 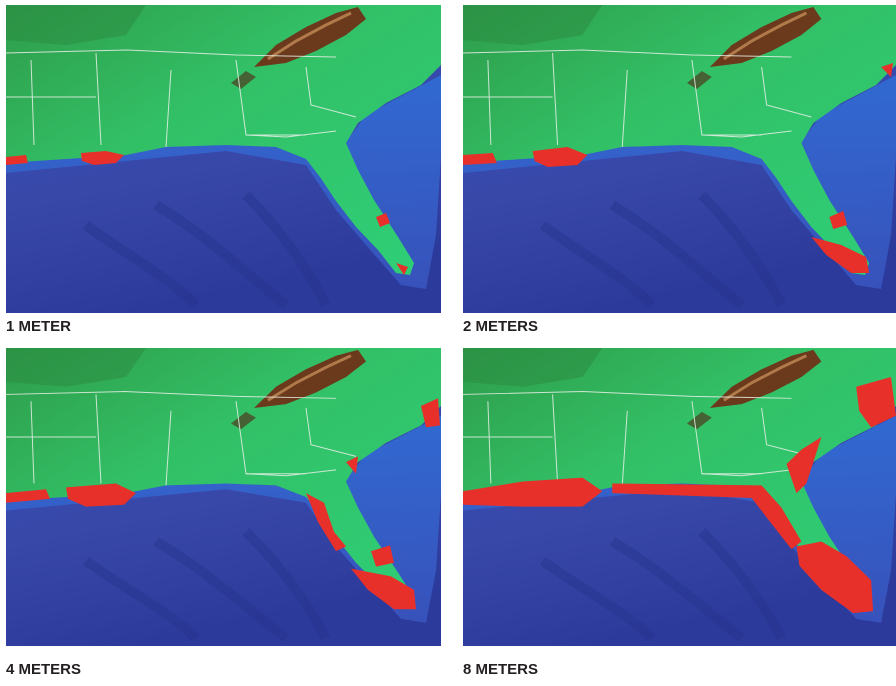 I want to click on caption: 4 METERS, so click(x=43, y=669).